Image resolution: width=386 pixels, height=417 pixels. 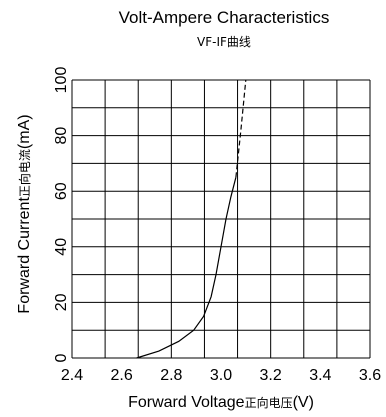 I want to click on x-tick-label: 2.4, so click(x=72, y=375).